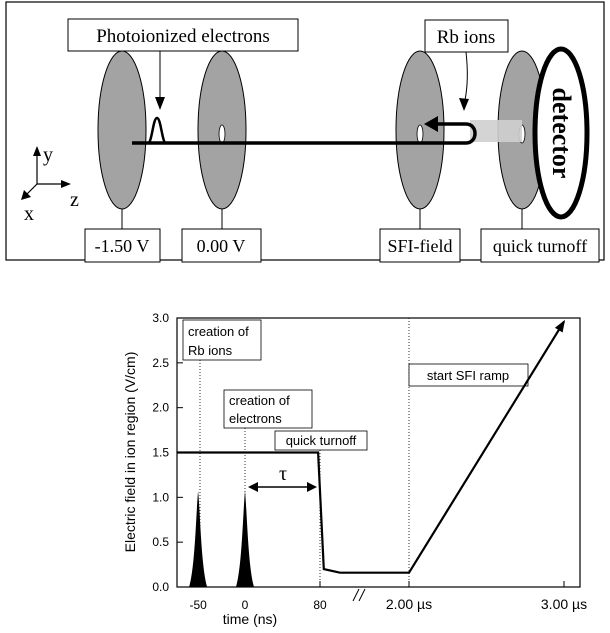  I want to click on y-ticks: 0.0 0.5 1.0 1.5 2.0 2.5 3.0, so click(167, 452).